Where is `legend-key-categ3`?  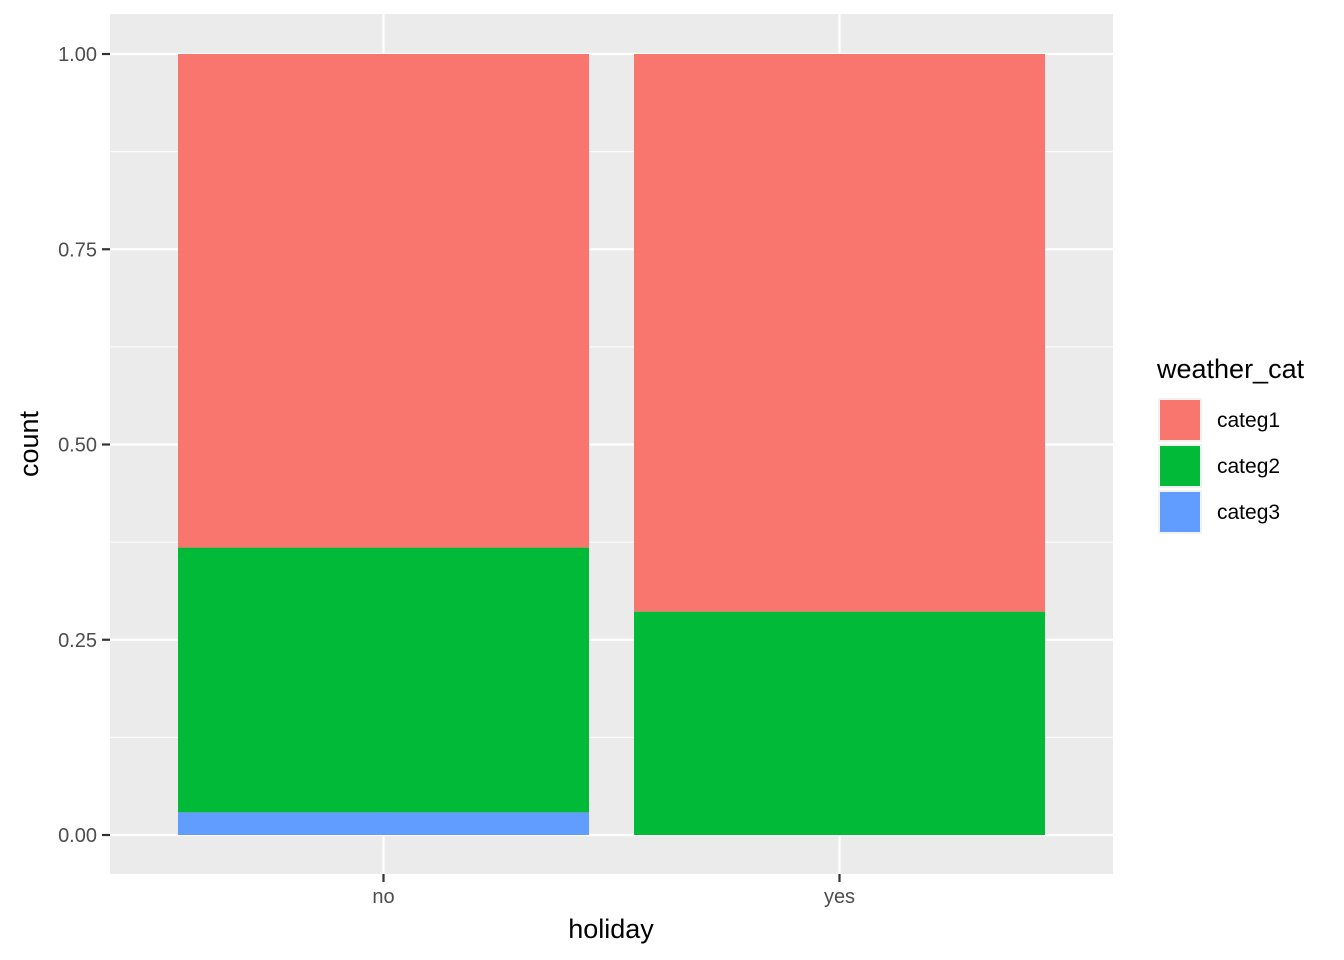 legend-key-categ3 is located at coordinates (1180, 512).